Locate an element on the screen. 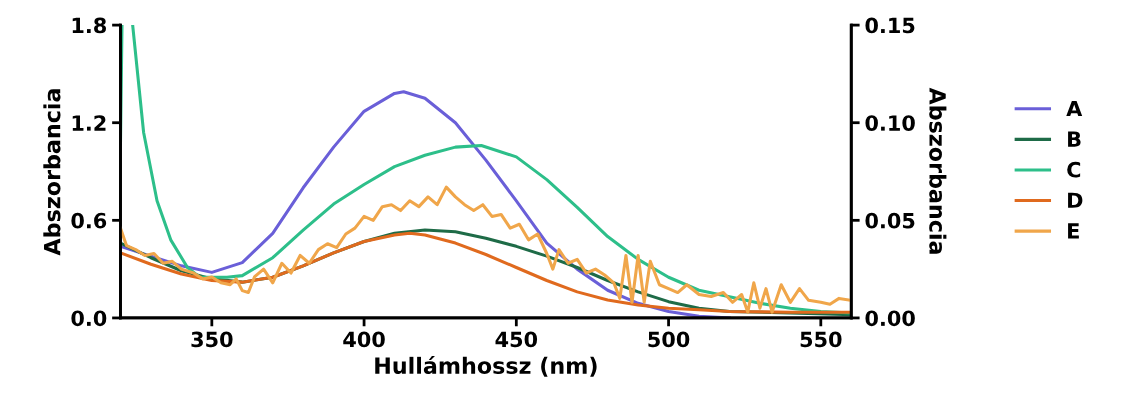 The image size is (1126, 405). x-axis-title: Hullámhossz (nm) is located at coordinates (486, 366).